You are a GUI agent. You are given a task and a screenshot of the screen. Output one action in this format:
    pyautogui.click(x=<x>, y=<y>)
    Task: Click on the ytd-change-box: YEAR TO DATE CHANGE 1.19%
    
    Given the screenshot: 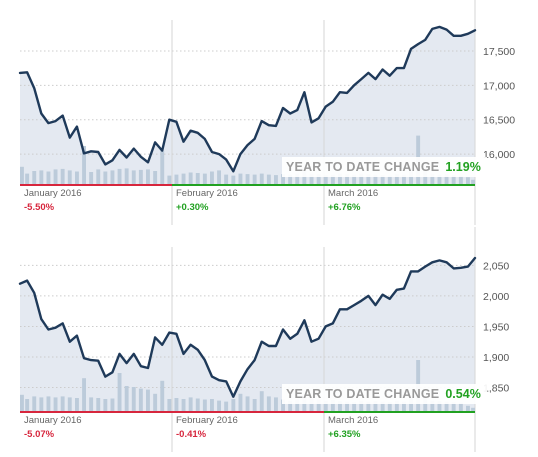 What is the action you would take?
    pyautogui.click(x=384, y=167)
    